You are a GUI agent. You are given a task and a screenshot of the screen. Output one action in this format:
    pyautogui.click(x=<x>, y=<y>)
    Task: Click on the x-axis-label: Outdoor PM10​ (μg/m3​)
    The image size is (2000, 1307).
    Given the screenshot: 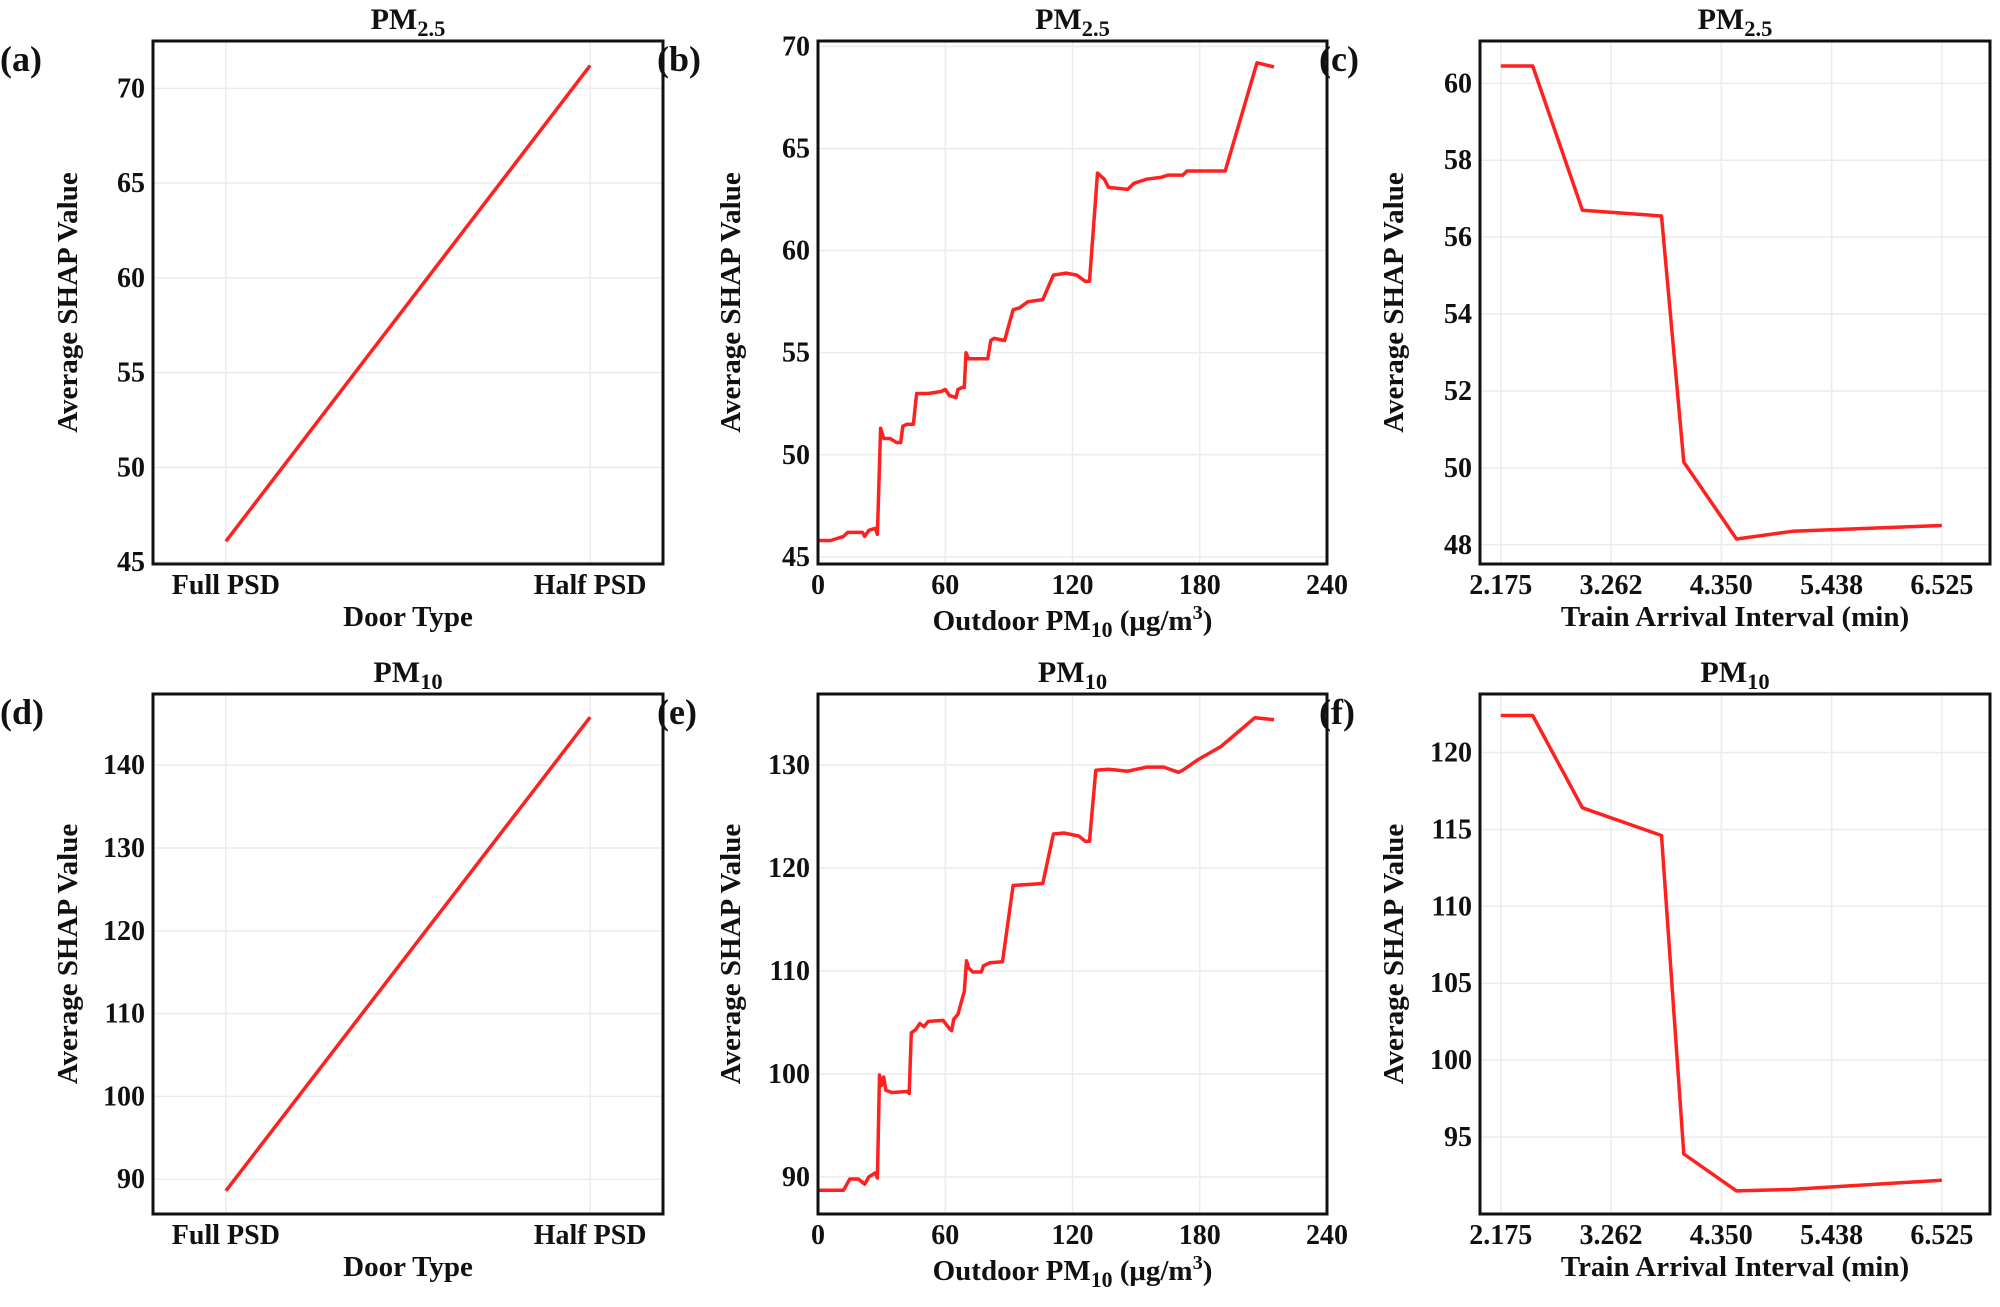 What is the action you would take?
    pyautogui.click(x=1073, y=622)
    